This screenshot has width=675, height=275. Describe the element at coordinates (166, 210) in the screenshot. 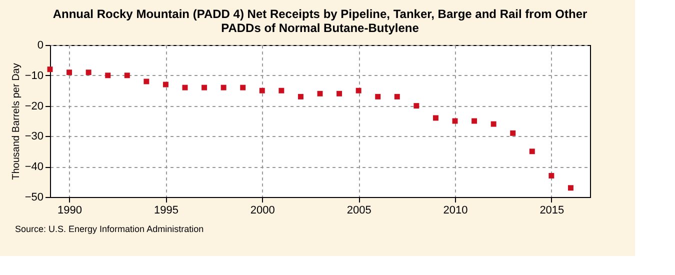

I see `x-tick-label: 1995` at that location.